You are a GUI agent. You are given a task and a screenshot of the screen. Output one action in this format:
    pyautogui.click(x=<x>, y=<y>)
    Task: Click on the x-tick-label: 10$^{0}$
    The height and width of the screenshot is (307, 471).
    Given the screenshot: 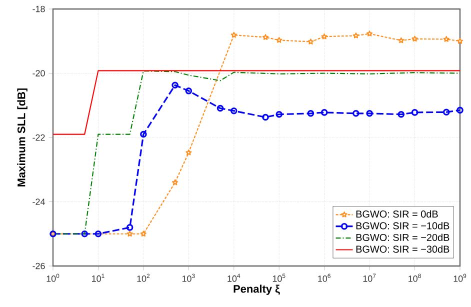 What is the action you would take?
    pyautogui.click(x=53, y=278)
    